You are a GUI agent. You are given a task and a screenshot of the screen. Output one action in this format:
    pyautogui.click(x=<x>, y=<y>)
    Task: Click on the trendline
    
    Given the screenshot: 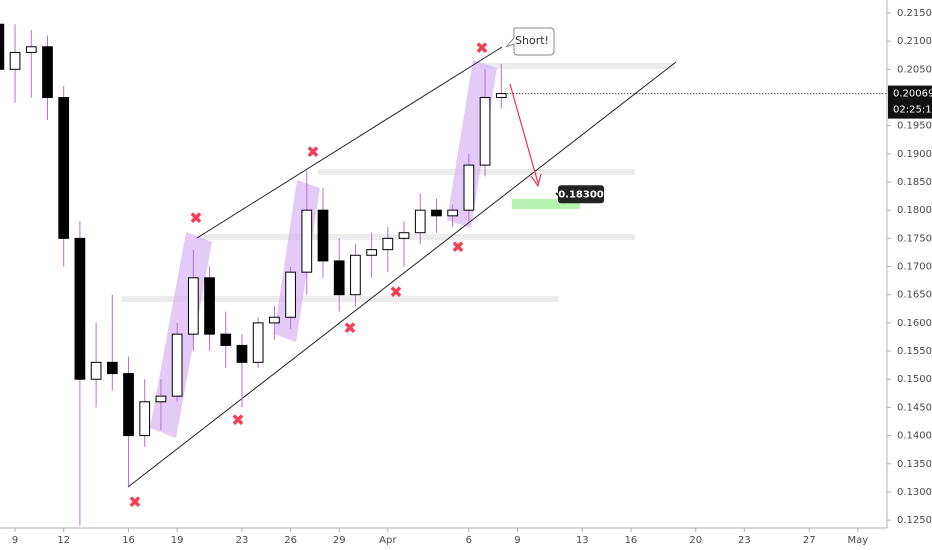 What is the action you would take?
    pyautogui.click(x=349, y=142)
    